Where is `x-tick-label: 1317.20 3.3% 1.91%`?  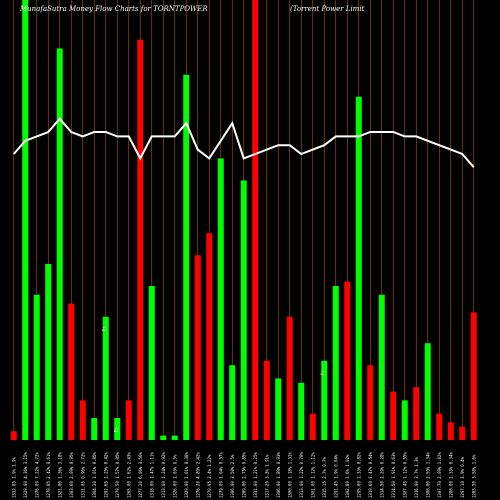 x-tick-label: 1317.20 3.3% 1.91% is located at coordinates (266, 476).